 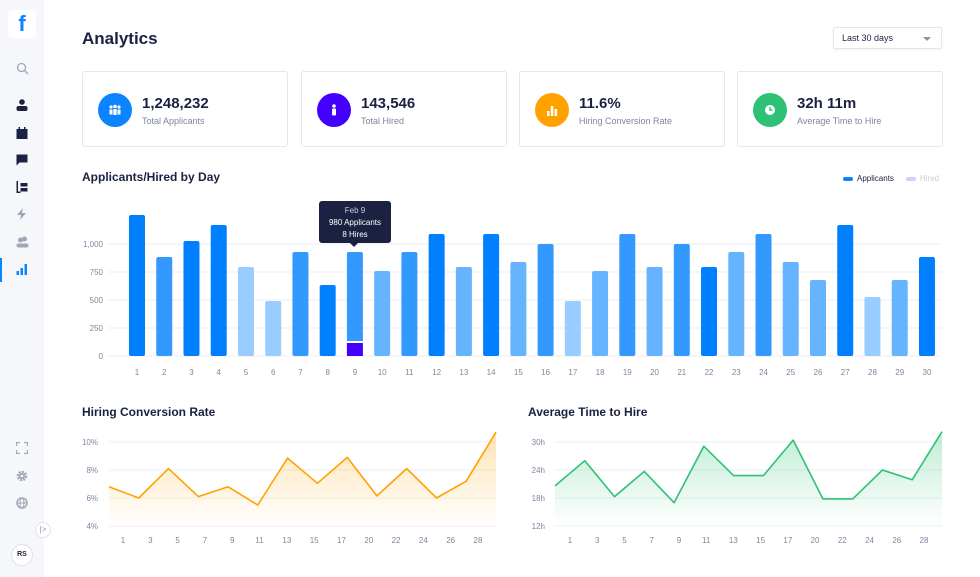 I want to click on settings-icon, so click(x=22, y=476).